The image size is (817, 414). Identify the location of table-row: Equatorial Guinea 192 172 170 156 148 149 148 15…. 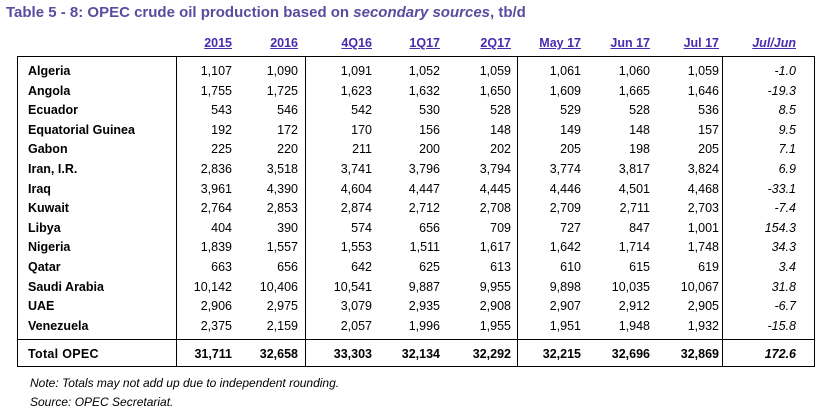
(416, 130).